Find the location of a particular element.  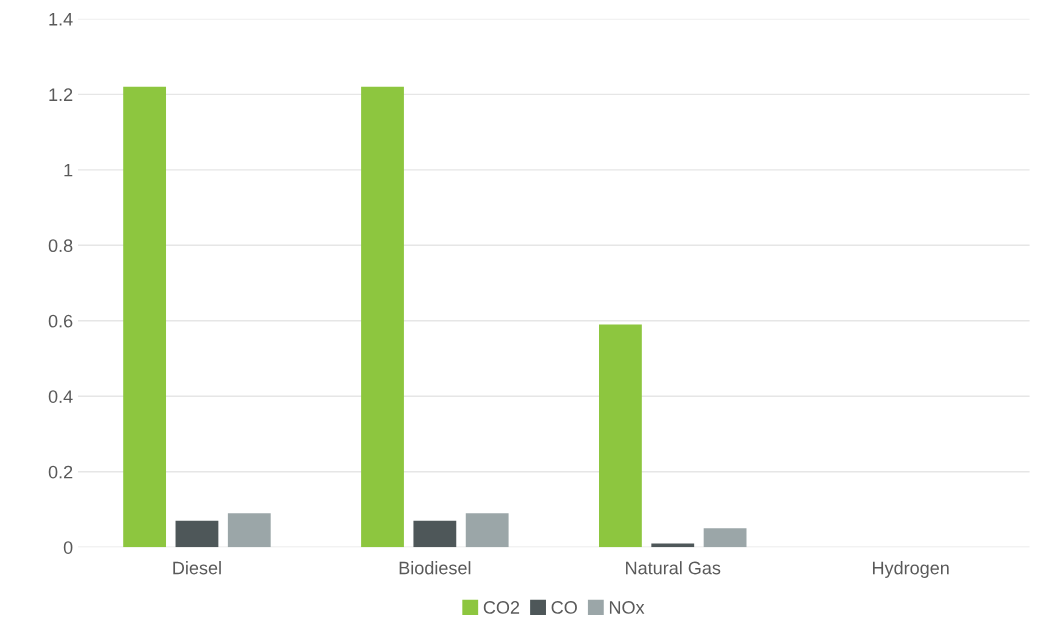

y-tick-label: 0.6 is located at coordinates (60, 321).